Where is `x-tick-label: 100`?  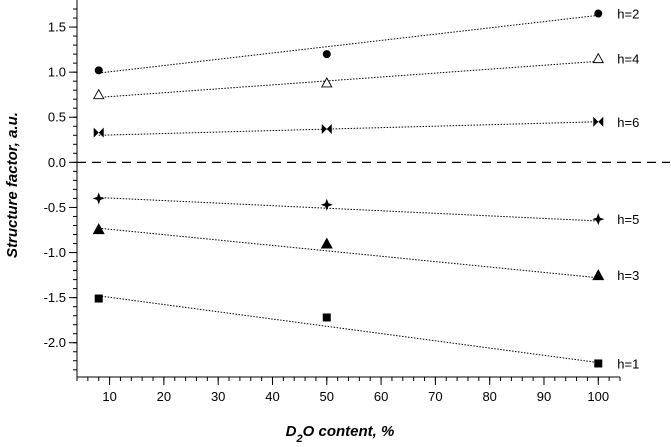 x-tick-label: 100 is located at coordinates (598, 396).